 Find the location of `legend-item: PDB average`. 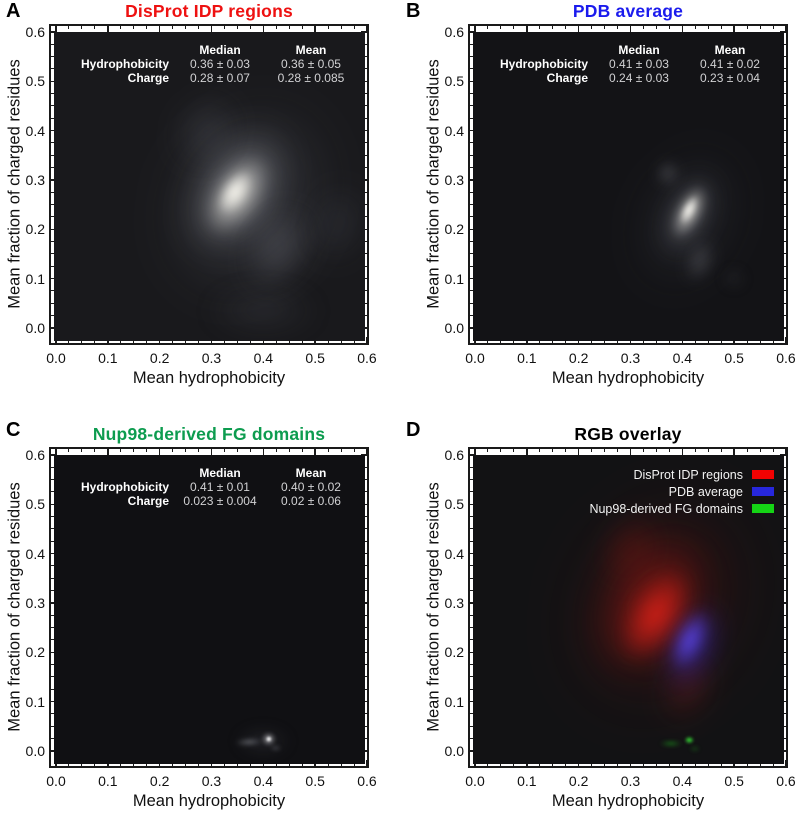

legend-item: PDB average is located at coordinates (628, 491).